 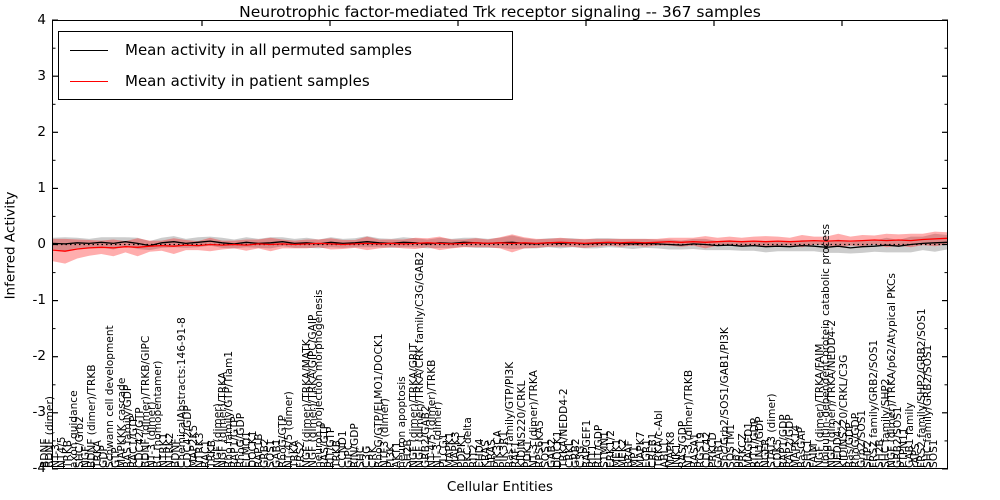 I want to click on y-tick-label: 2, so click(x=41, y=131).